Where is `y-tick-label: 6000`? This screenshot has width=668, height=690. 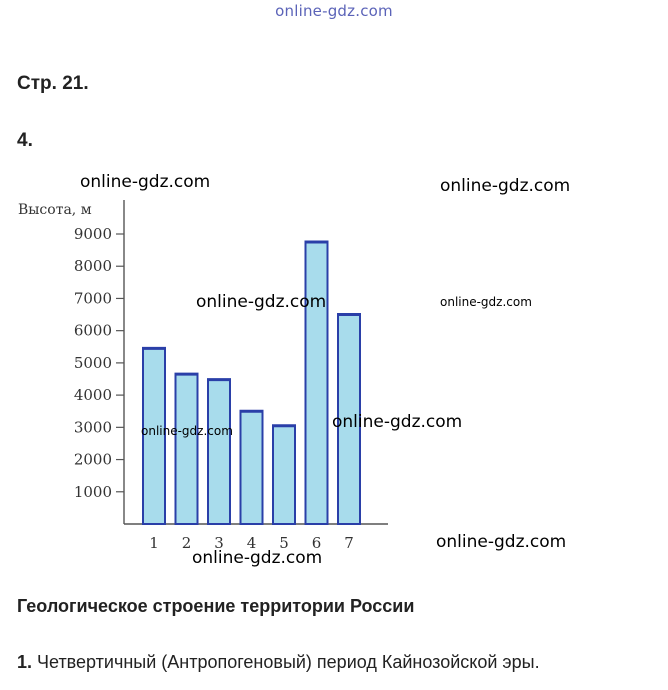
y-tick-label: 6000 is located at coordinates (93, 331).